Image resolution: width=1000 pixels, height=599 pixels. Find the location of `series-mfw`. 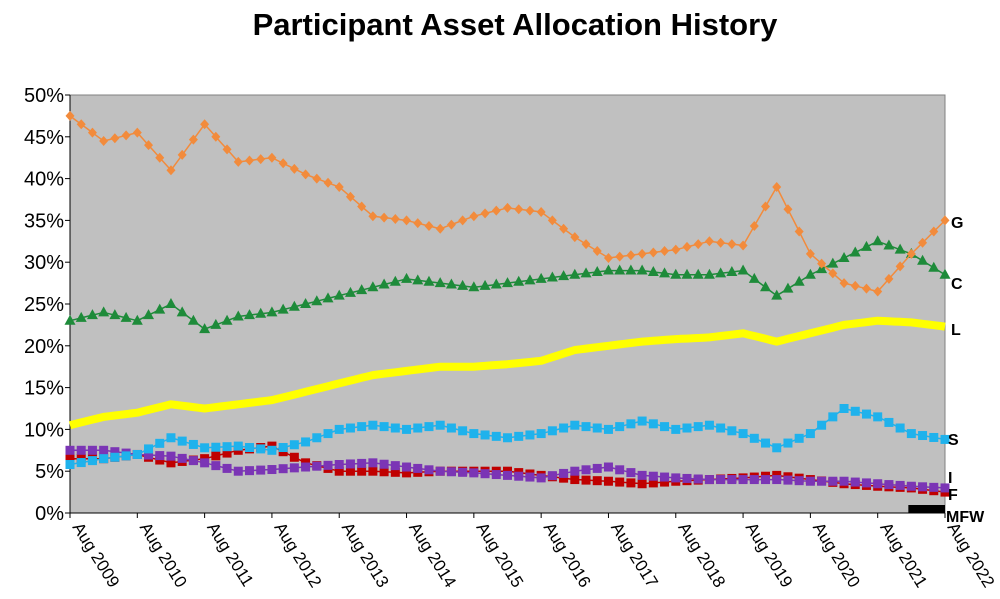

series-mfw is located at coordinates (926, 509).